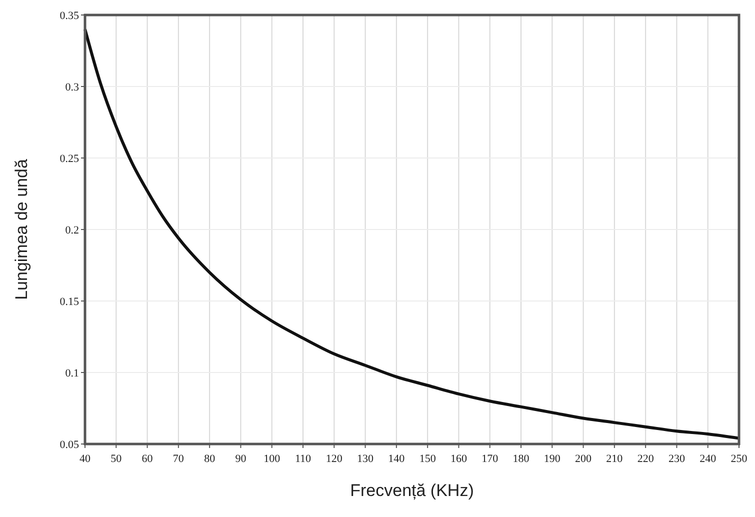 The image size is (755, 517). Describe the element at coordinates (583, 459) in the screenshot. I see `x-tick-label: 200` at that location.